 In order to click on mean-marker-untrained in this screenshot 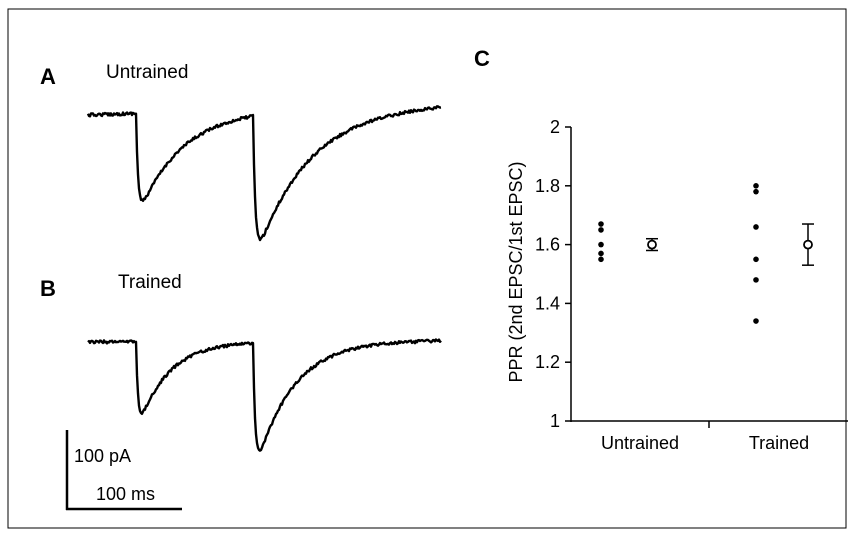, I will do `click(652, 244)`.